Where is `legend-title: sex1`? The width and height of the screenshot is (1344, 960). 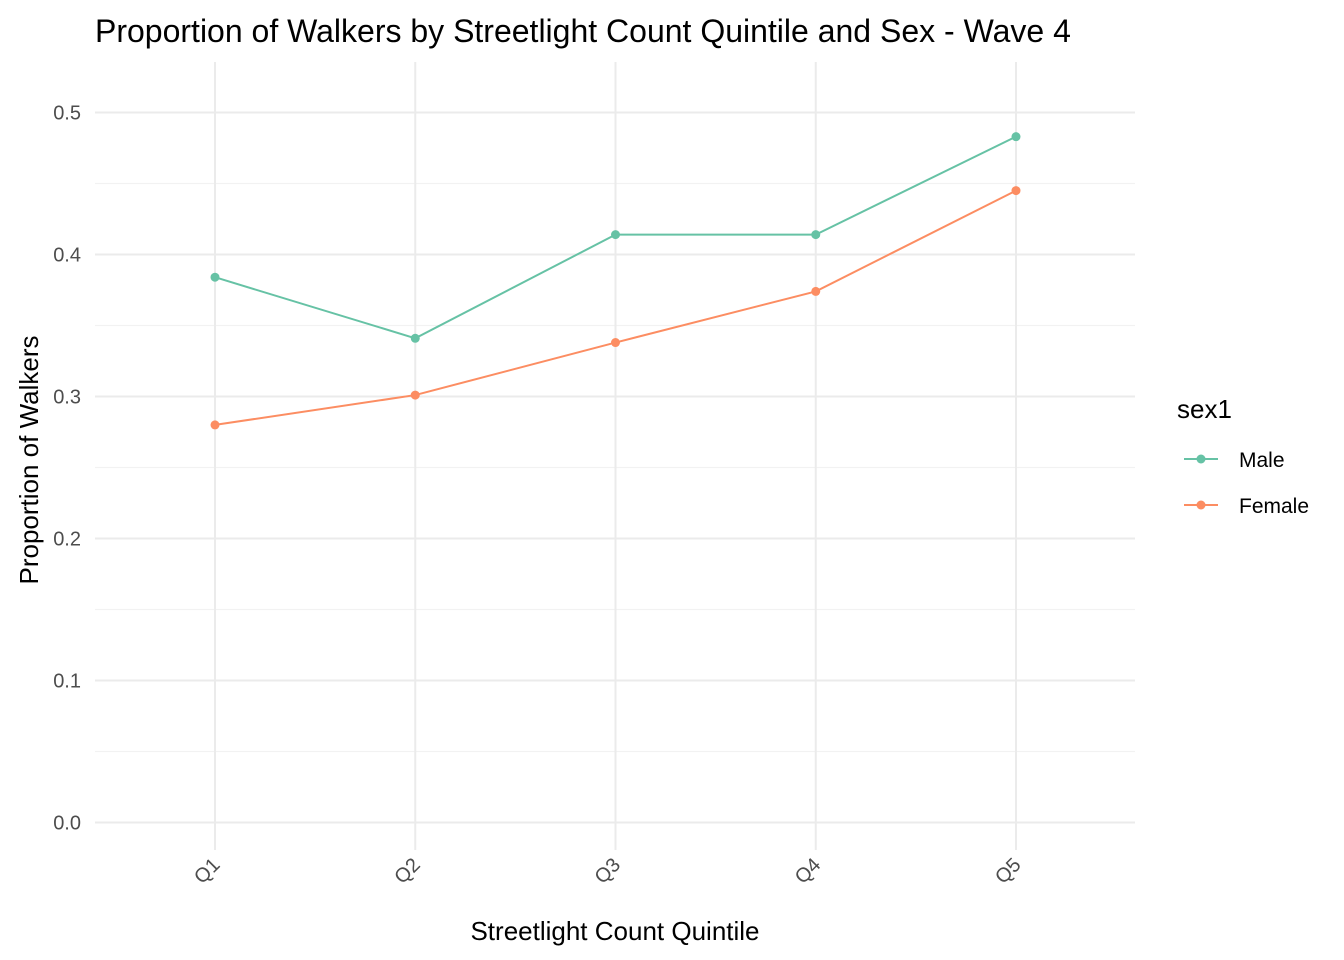 legend-title: sex1 is located at coordinates (1204, 409).